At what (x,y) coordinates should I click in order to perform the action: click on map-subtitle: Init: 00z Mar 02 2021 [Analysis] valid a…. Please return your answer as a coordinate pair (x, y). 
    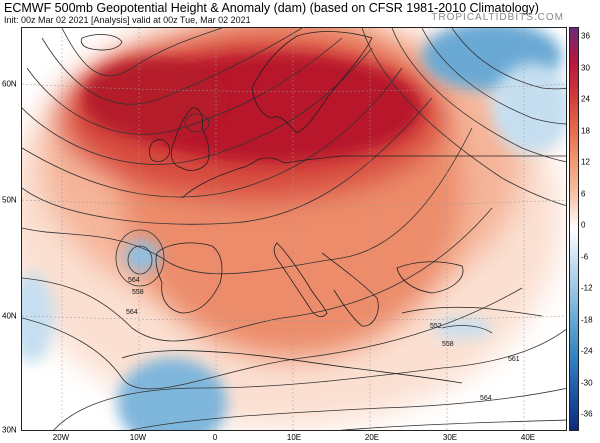
    Looking at the image, I should click on (127, 20).